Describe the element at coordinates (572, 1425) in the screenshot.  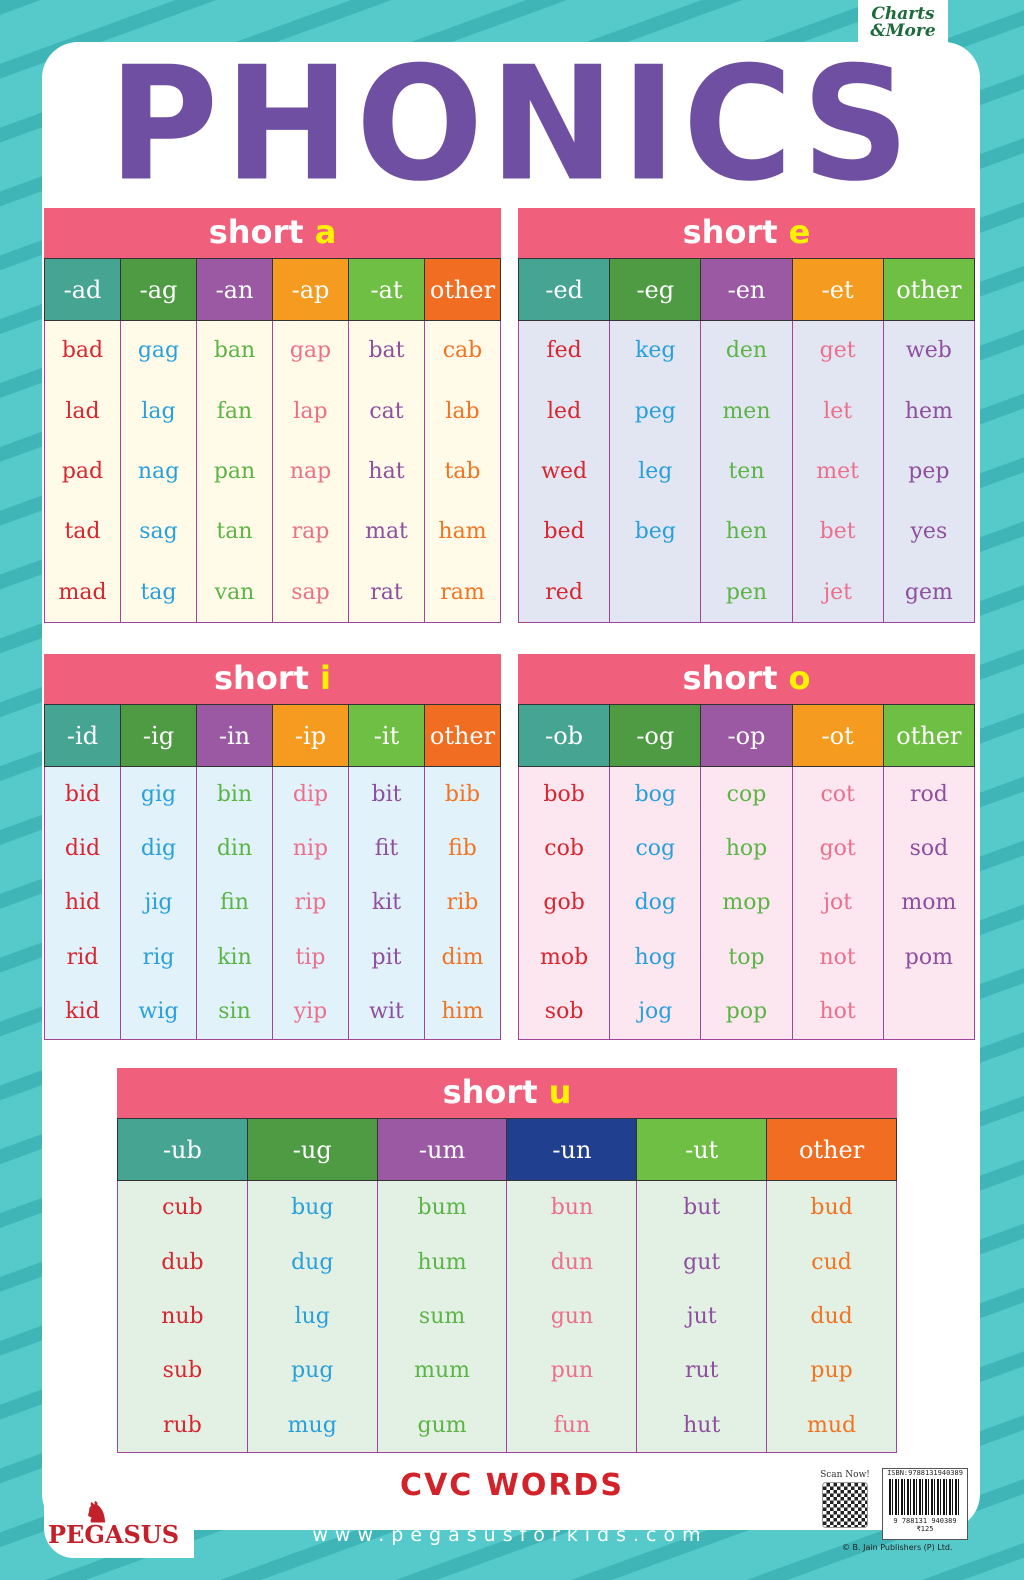
I see `word-cell: fun` at that location.